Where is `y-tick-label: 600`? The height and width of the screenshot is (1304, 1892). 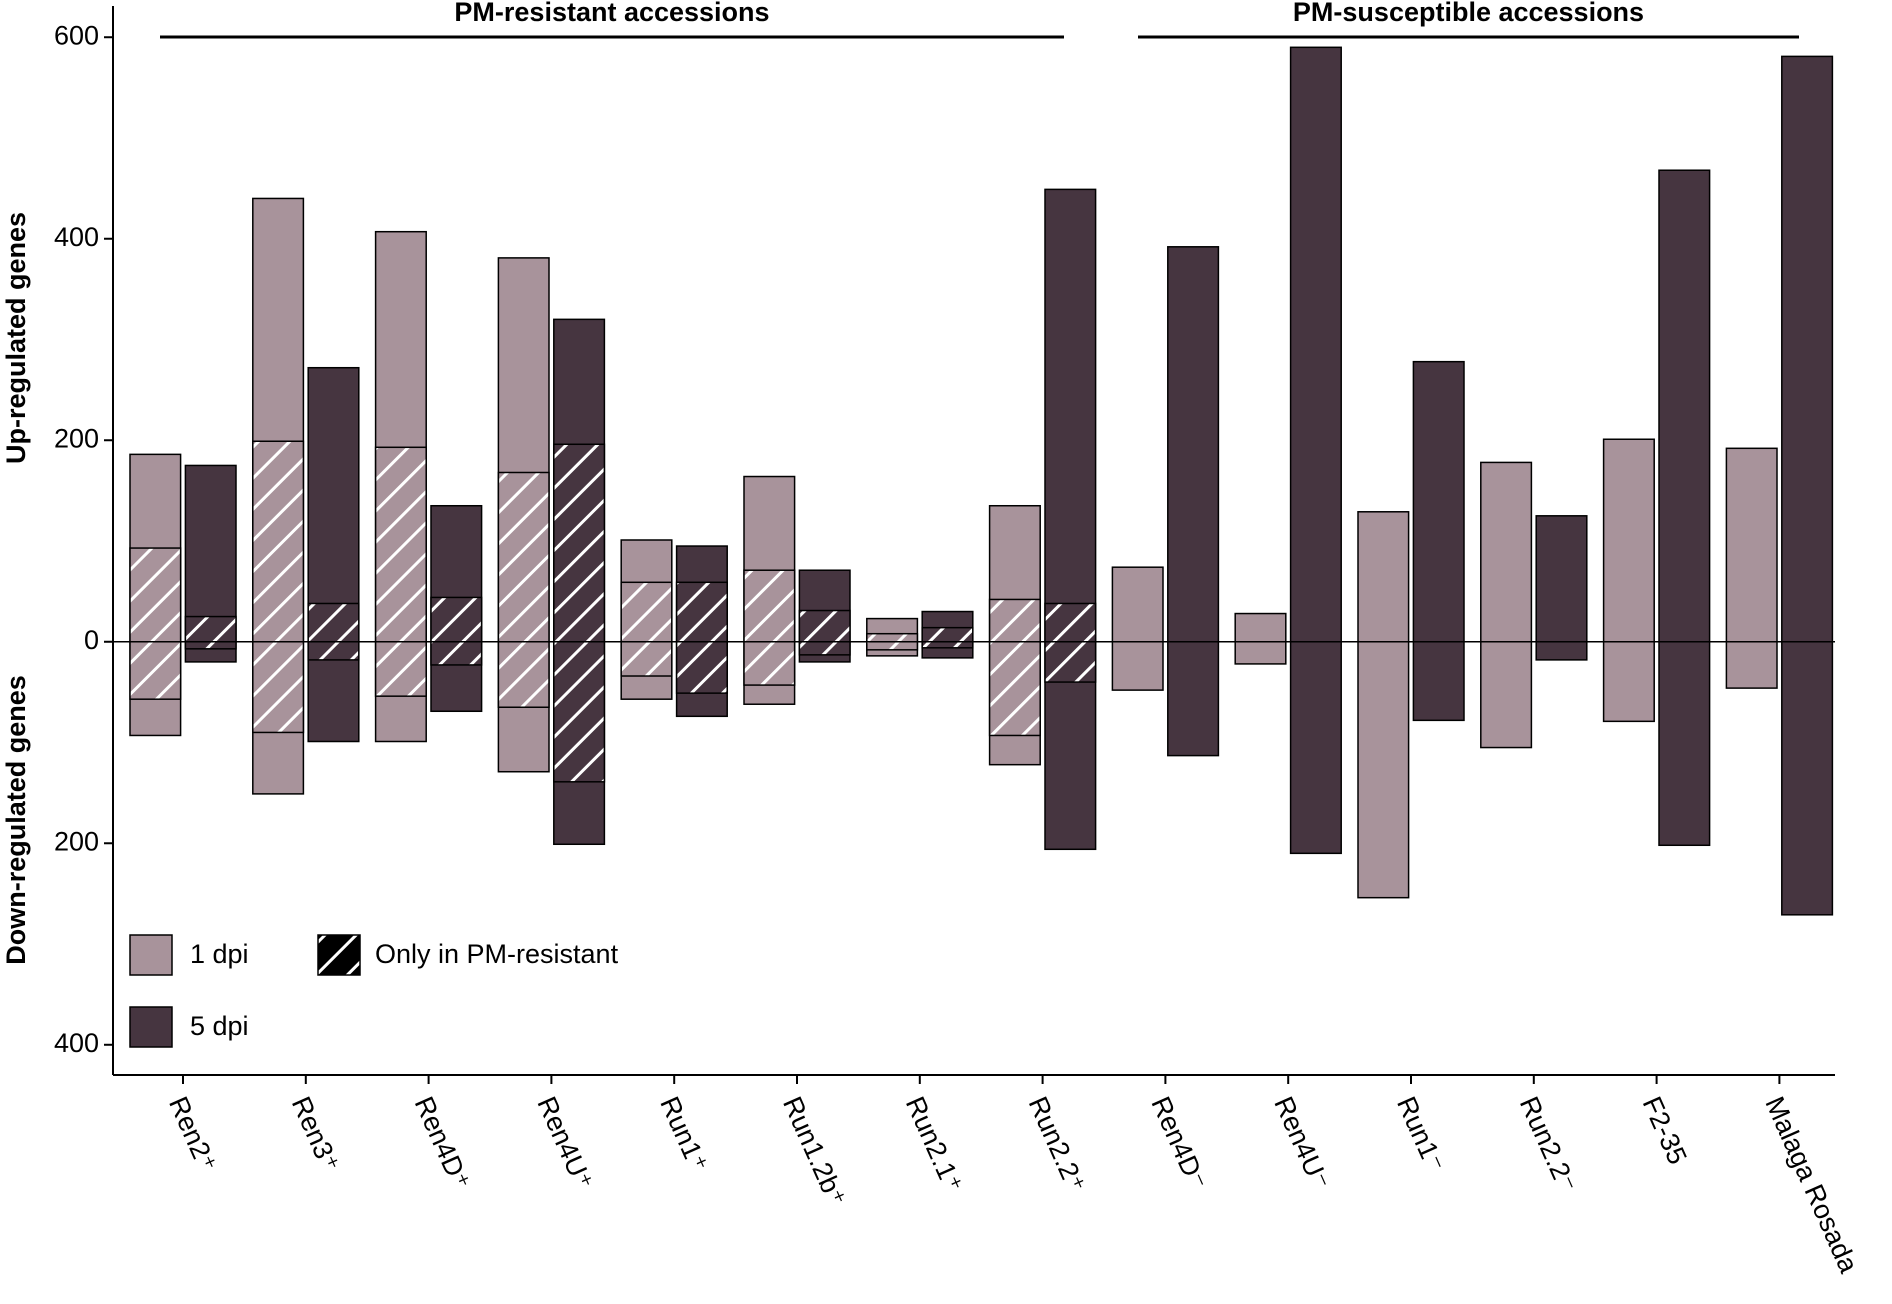
y-tick-label: 600 is located at coordinates (76, 35).